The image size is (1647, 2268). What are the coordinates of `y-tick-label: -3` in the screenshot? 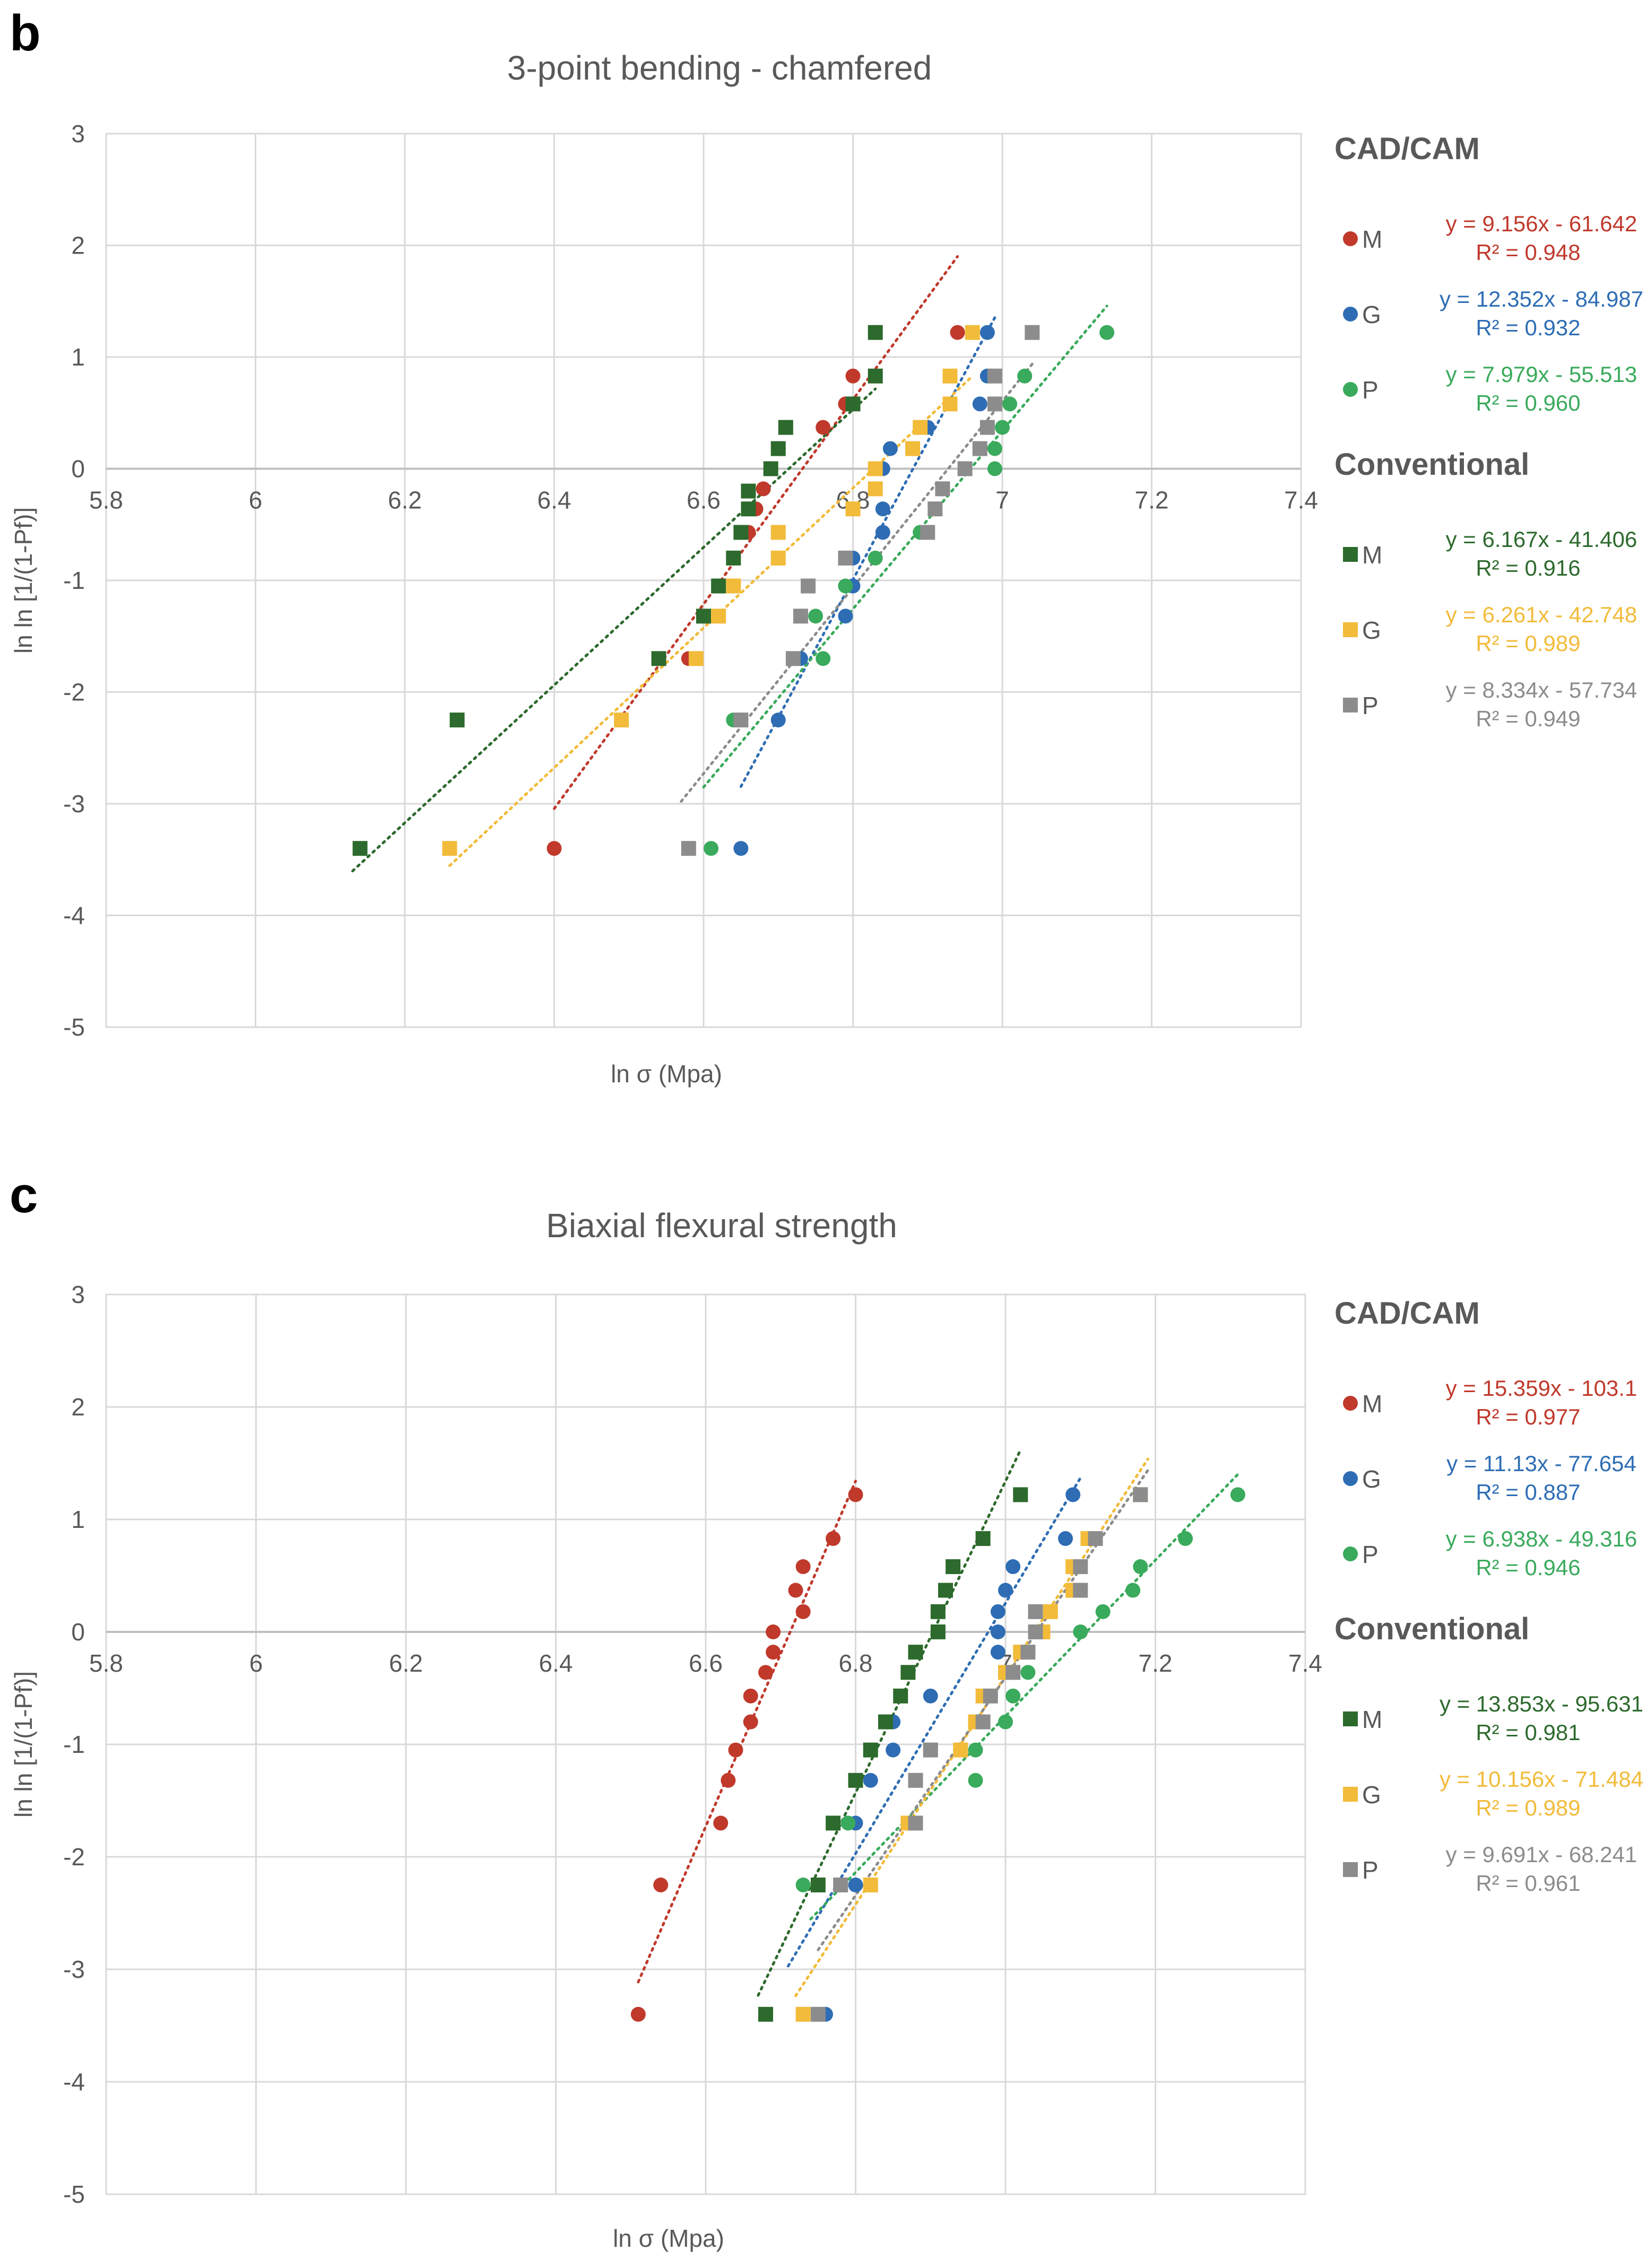 It's located at (74, 1970).